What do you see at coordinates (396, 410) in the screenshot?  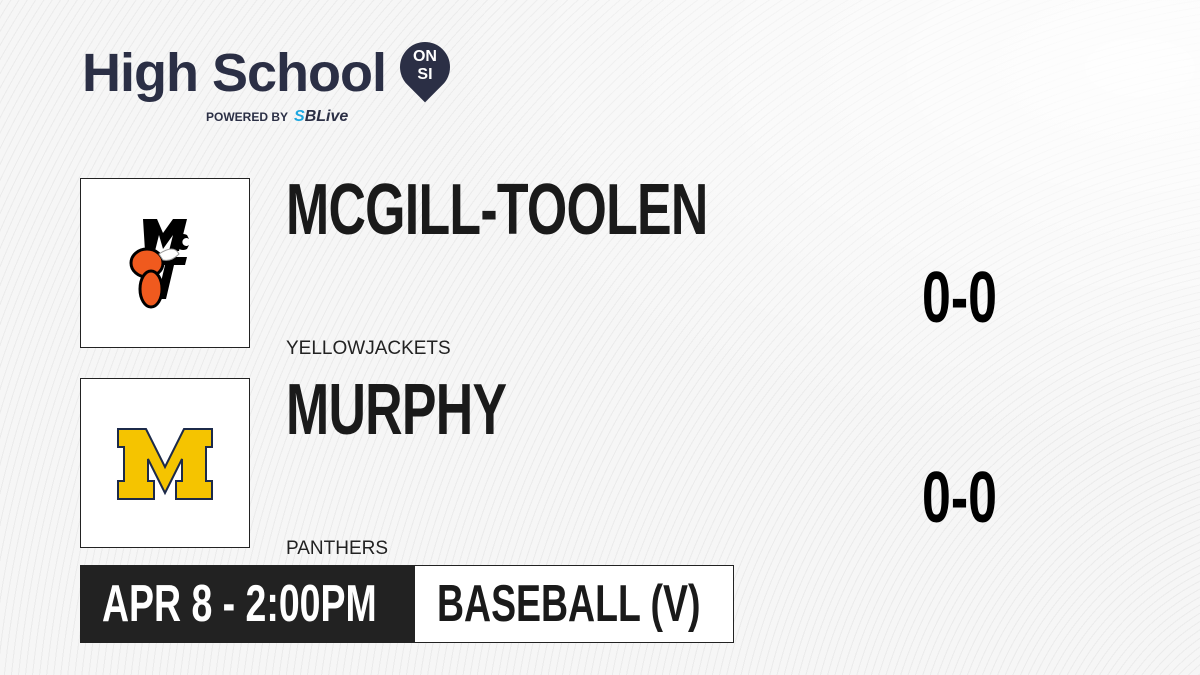 I see `team-name: MURPHY` at bounding box center [396, 410].